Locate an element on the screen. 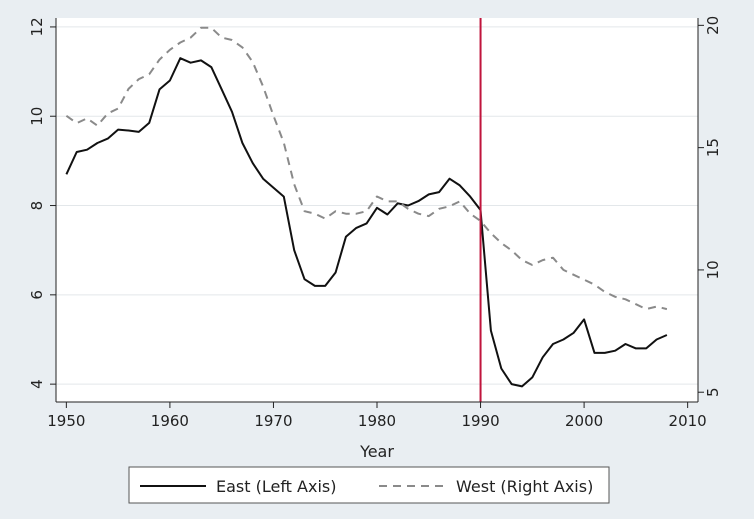  x-tick-label-1950: 1950 is located at coordinates (66, 421).